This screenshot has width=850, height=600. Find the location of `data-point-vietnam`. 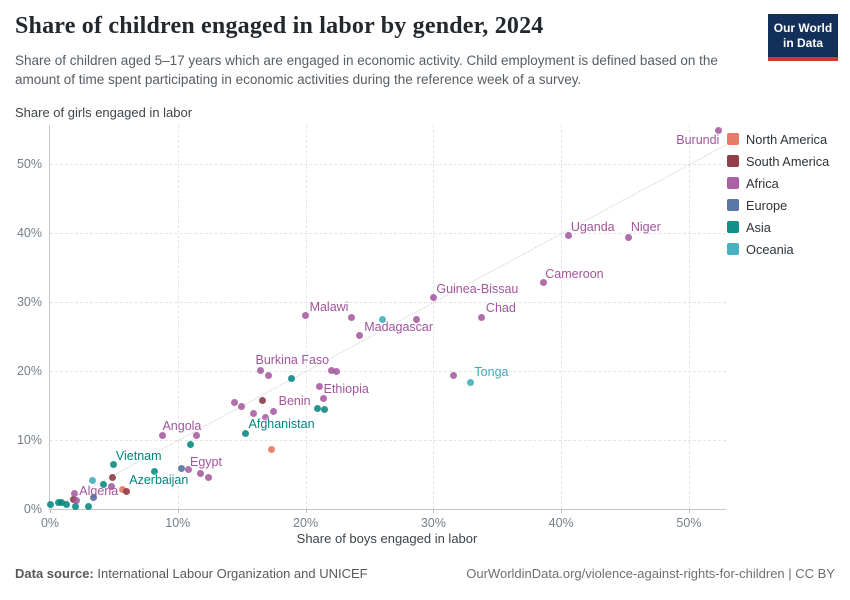

data-point-vietnam is located at coordinates (114, 465).